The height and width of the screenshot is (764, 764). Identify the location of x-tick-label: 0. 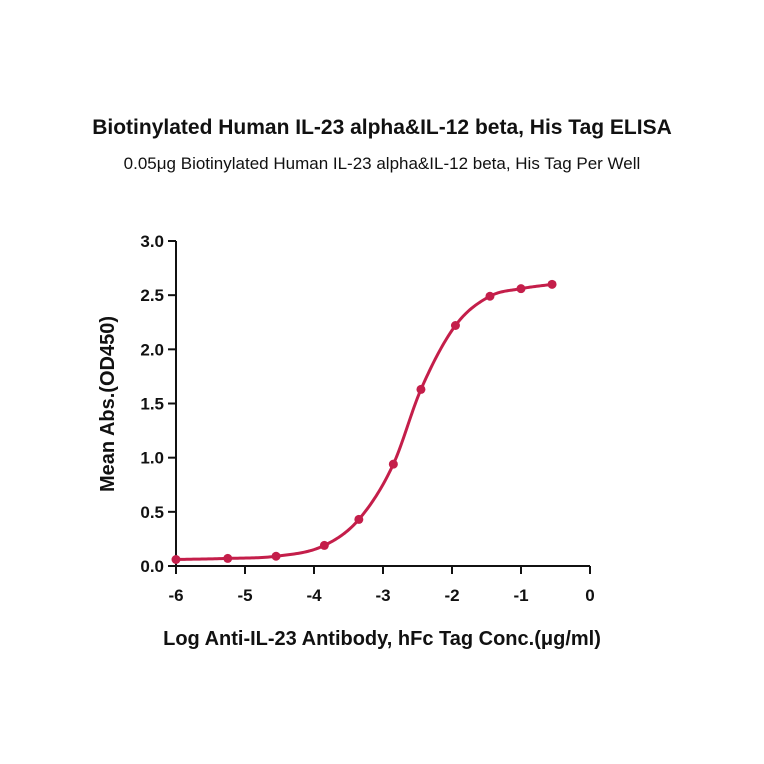
(589, 595).